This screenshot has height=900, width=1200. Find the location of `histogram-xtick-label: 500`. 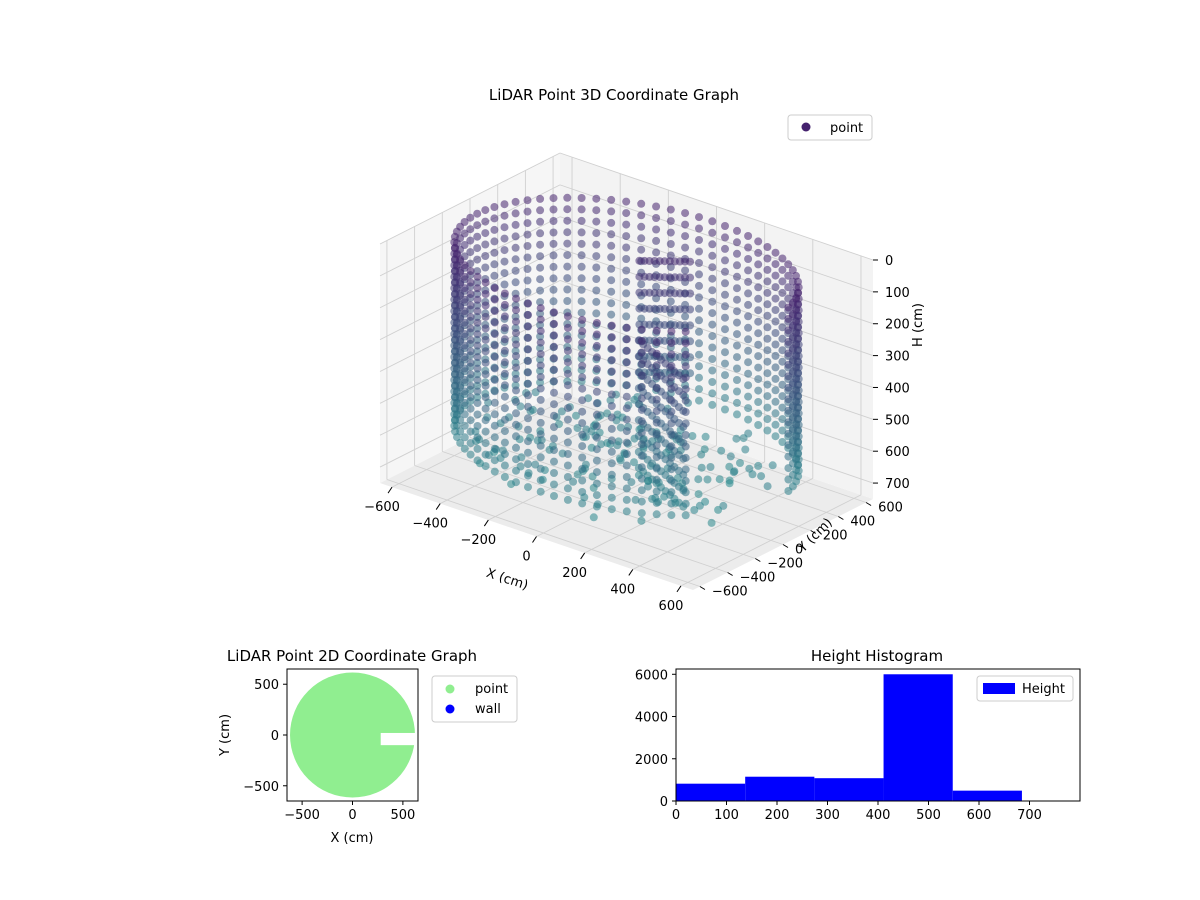

histogram-xtick-label: 500 is located at coordinates (928, 815).